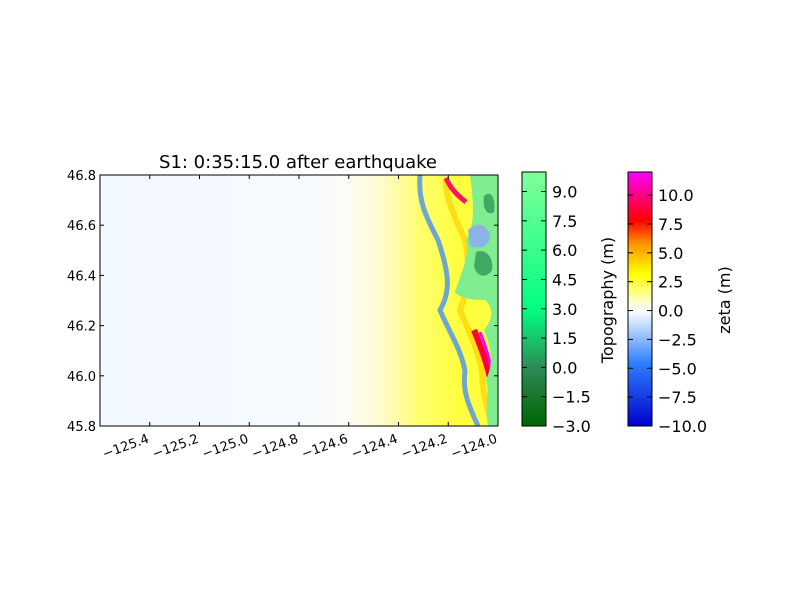 The width and height of the screenshot is (800, 600). I want to click on x-tick-label: −124.2, so click(424, 447).